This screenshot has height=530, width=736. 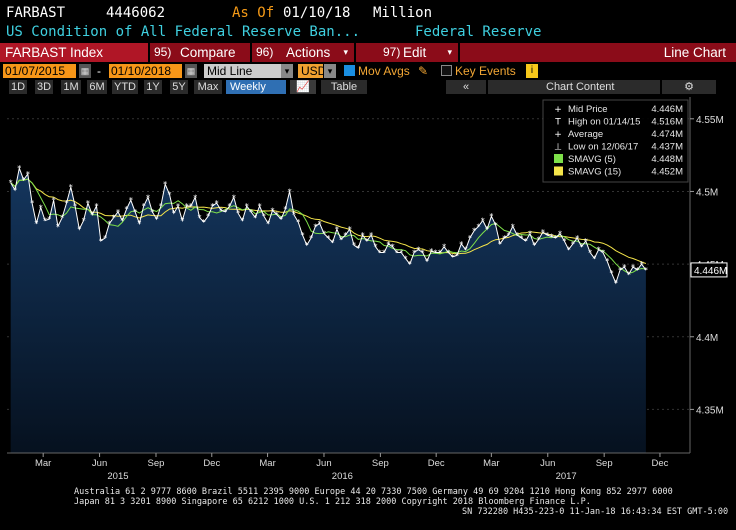 What do you see at coordinates (707, 192) in the screenshot?
I see `y-tick-label: 4.5M` at bounding box center [707, 192].